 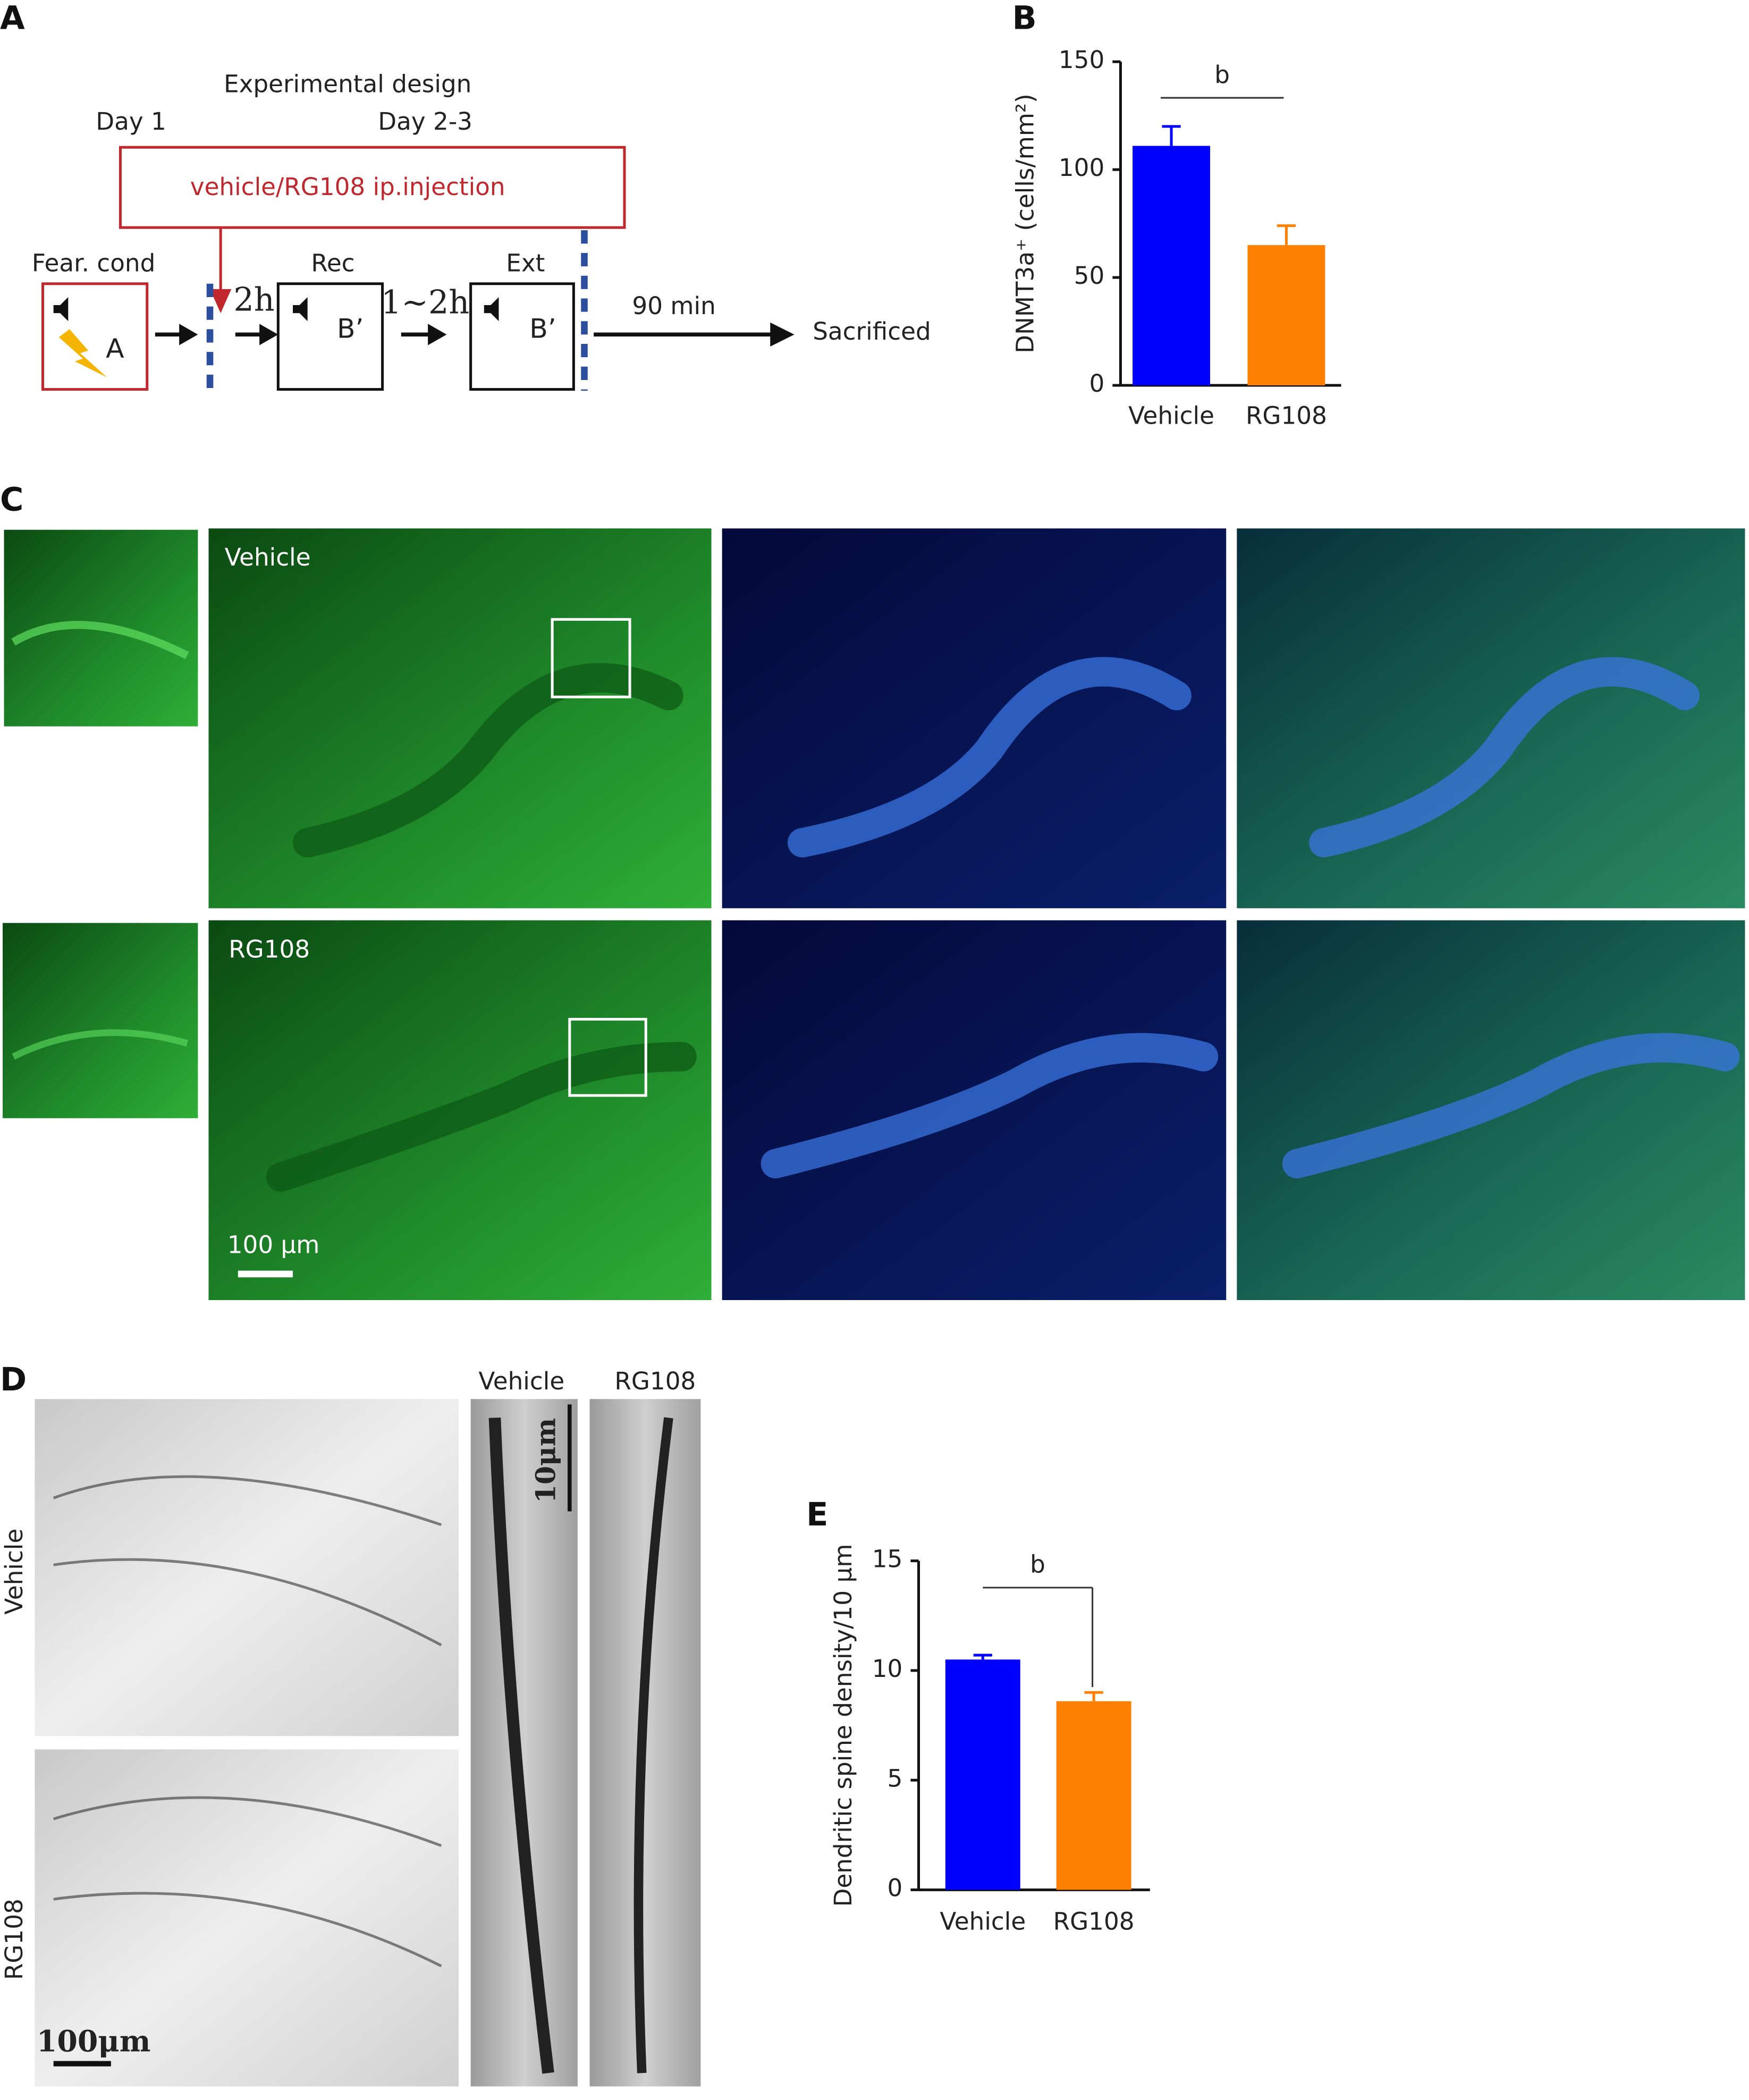 I want to click on y-tick-label: 10, so click(x=887, y=1669).